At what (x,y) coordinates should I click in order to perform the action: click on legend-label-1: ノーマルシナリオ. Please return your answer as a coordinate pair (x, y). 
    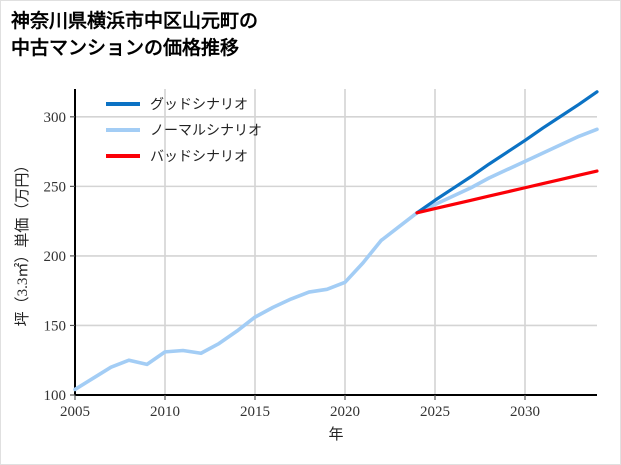
    Looking at the image, I should click on (206, 131).